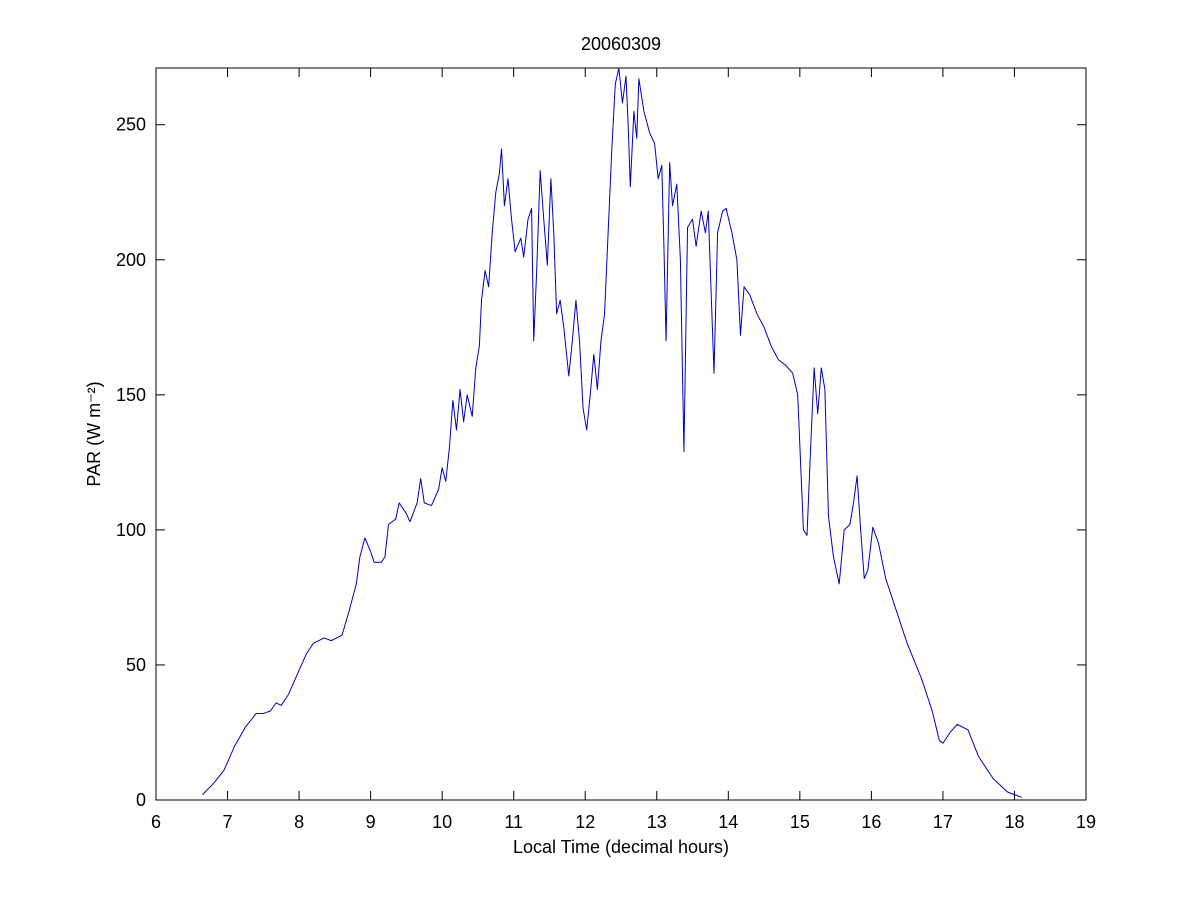 Image resolution: width=1200 pixels, height=905 pixels. I want to click on x-tick-label: 17, so click(943, 822).